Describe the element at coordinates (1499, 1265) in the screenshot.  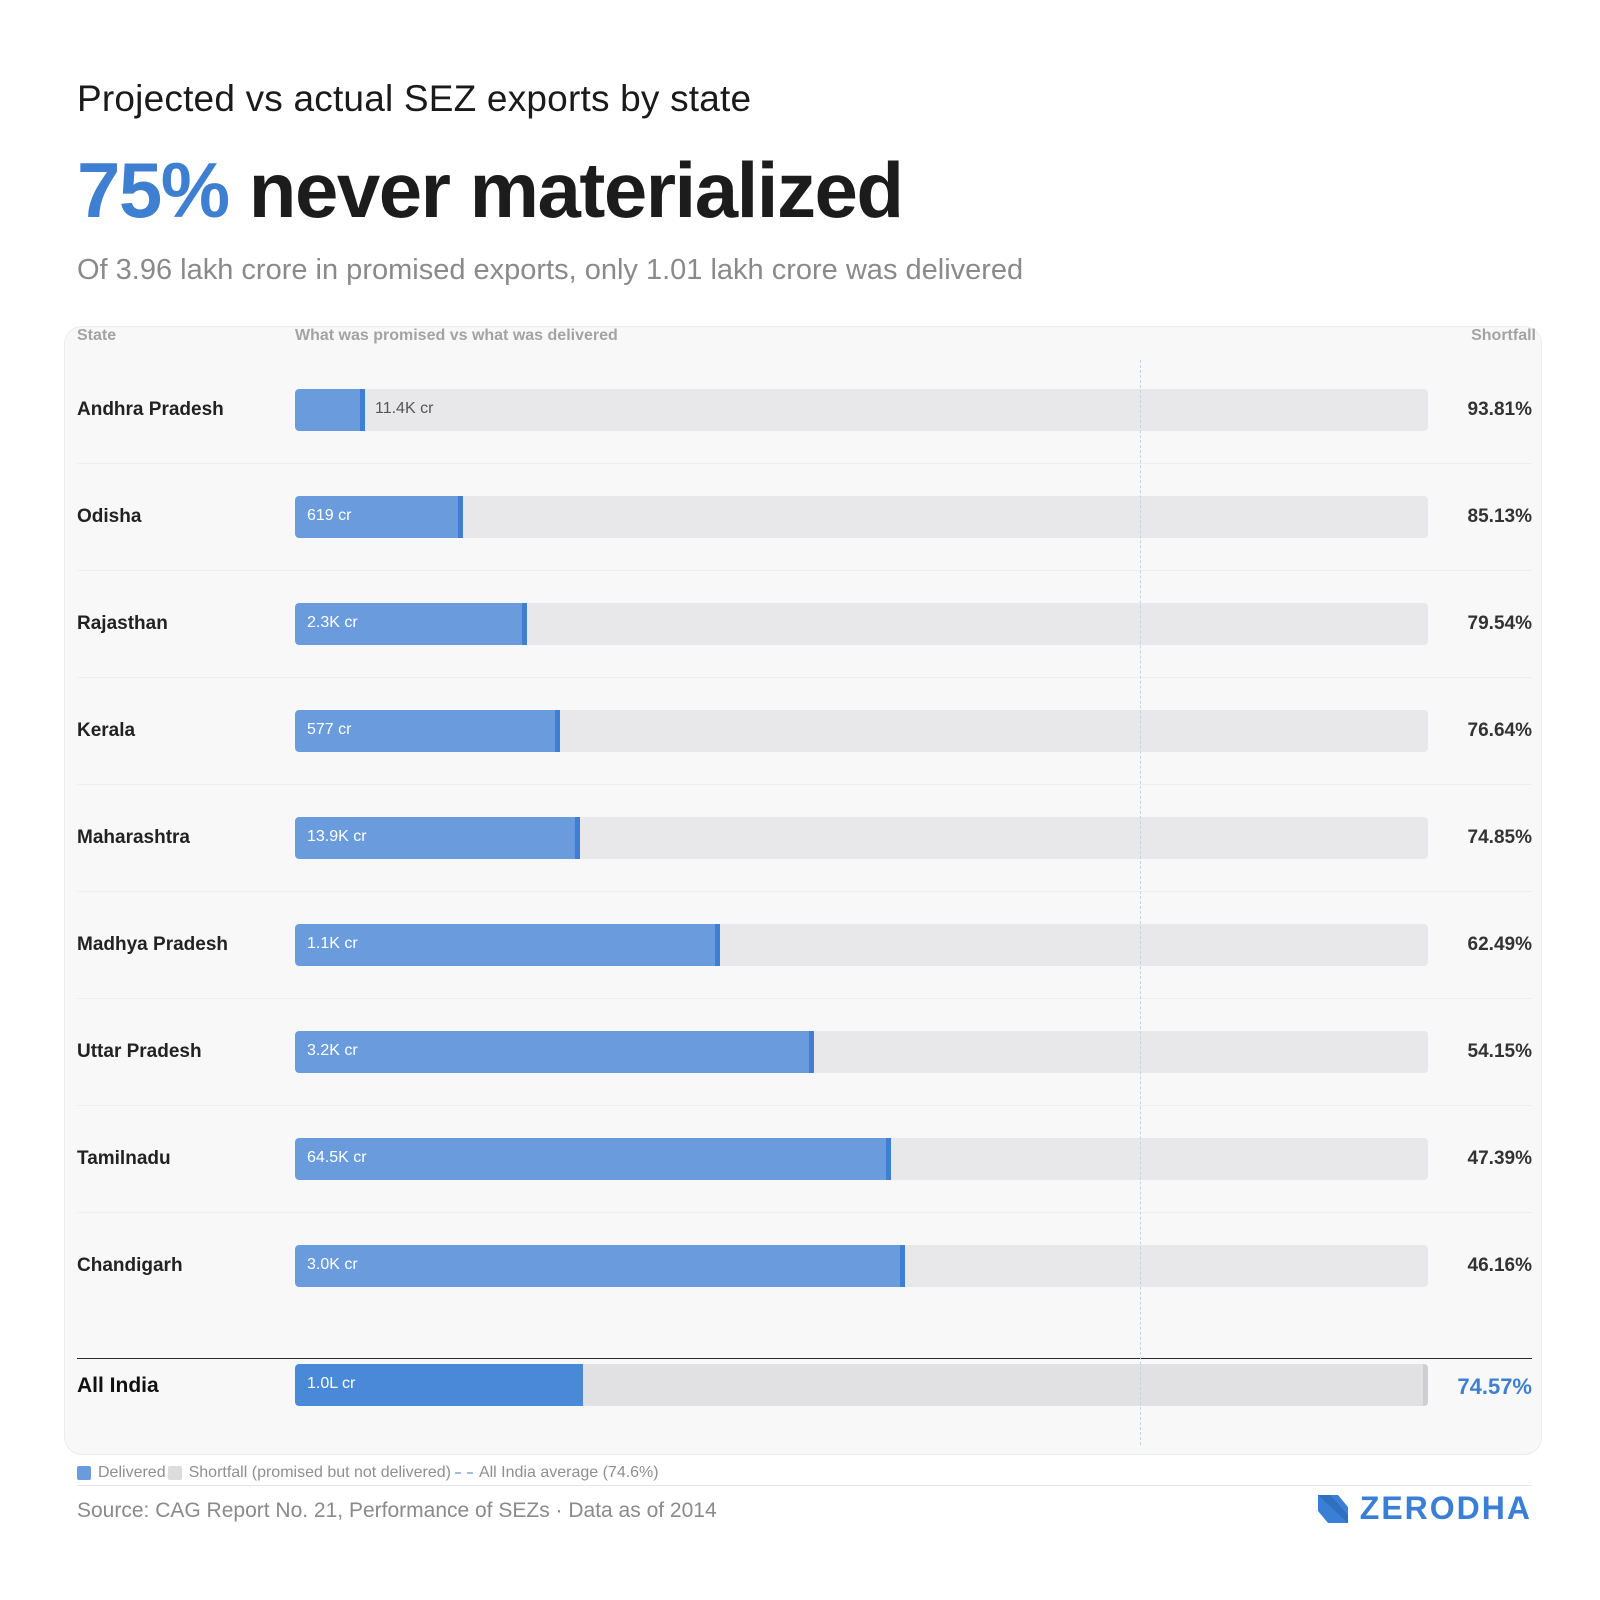
I see `shortfall-value: 46.16%` at that location.